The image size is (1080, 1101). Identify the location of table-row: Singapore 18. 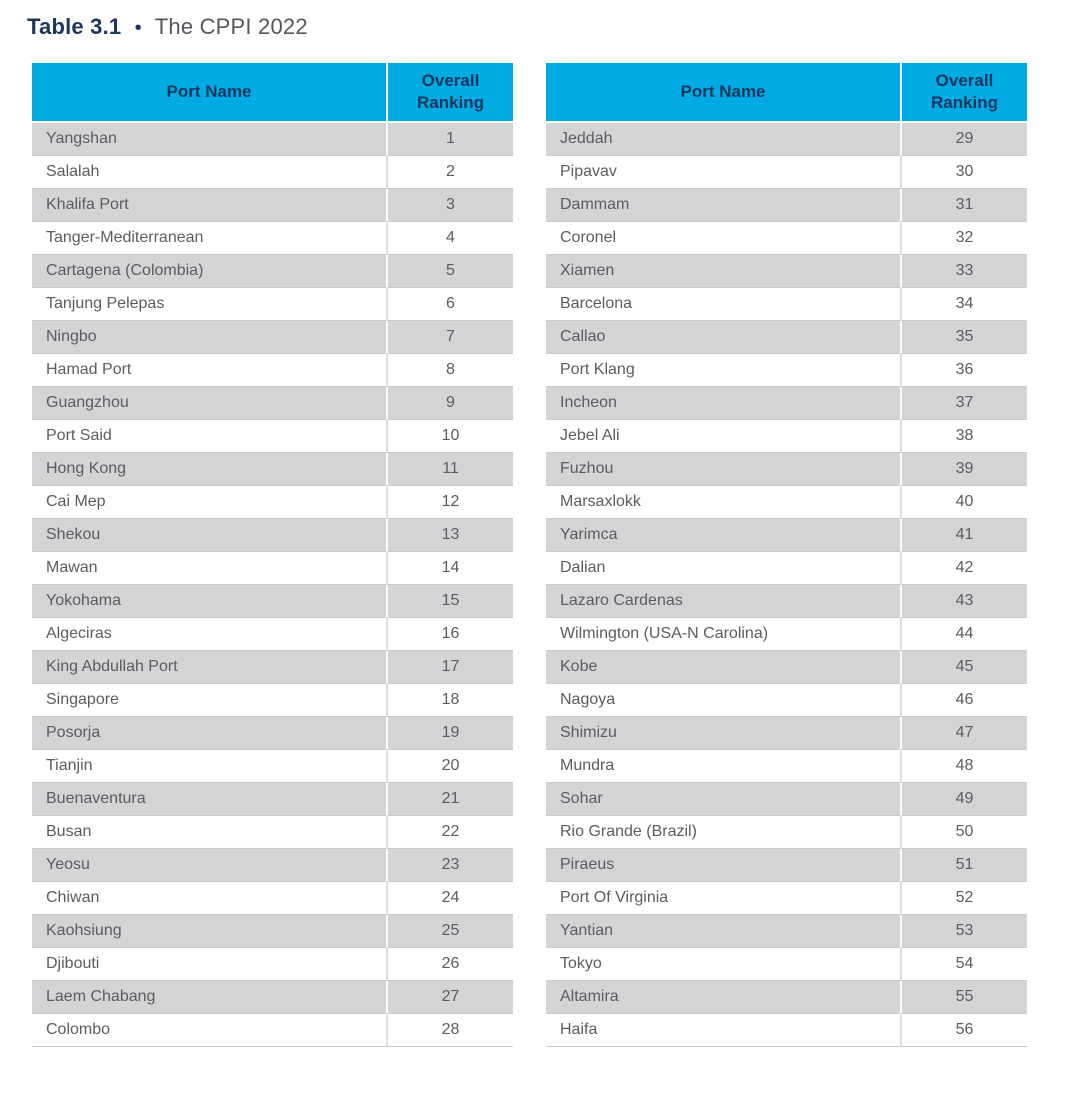
(272, 700).